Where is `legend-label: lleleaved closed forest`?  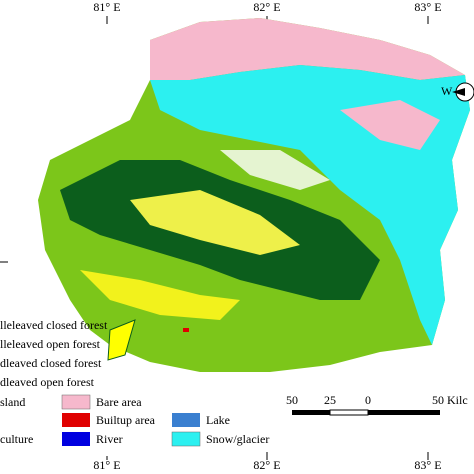 legend-label: lleleaved closed forest is located at coordinates (54, 325).